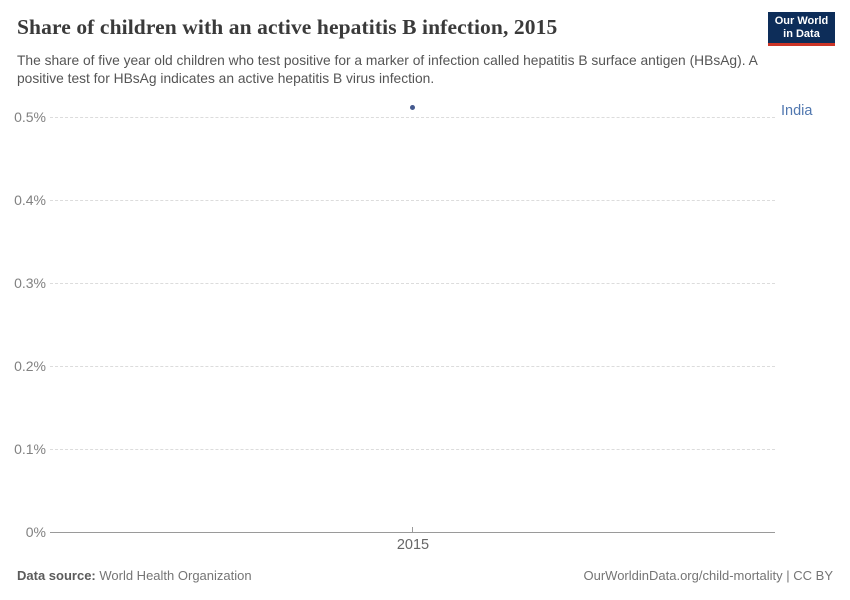 The width and height of the screenshot is (850, 600). Describe the element at coordinates (412, 117) in the screenshot. I see `gridline-0.5` at that location.